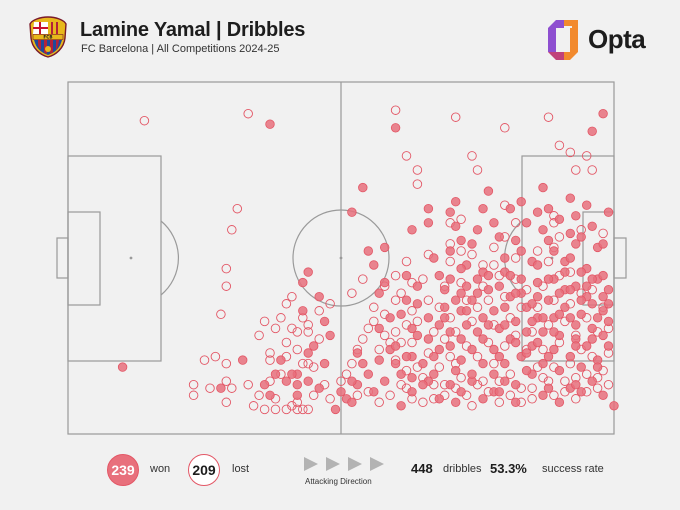 This screenshot has height=510, width=680. What do you see at coordinates (573, 469) in the screenshot?
I see `success-rate-label: success rate` at bounding box center [573, 469].